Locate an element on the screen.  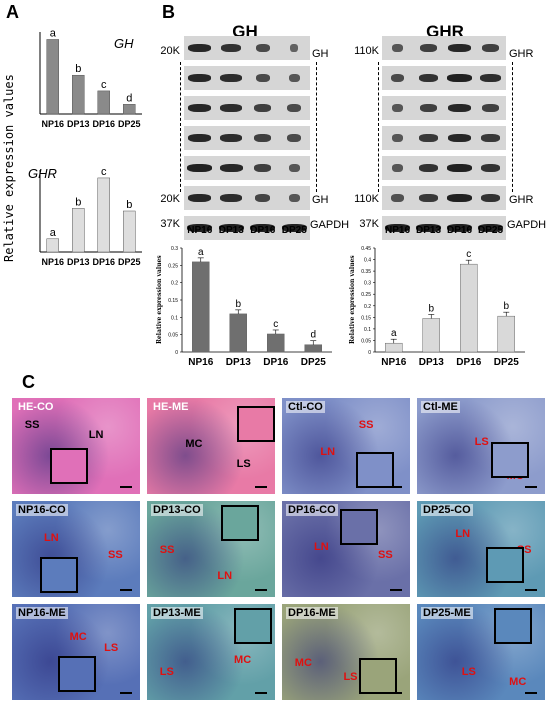
blot-ghr: GHR 110K GHR 110K GHR 37K GAPDH is located at coordinates (445, 130).